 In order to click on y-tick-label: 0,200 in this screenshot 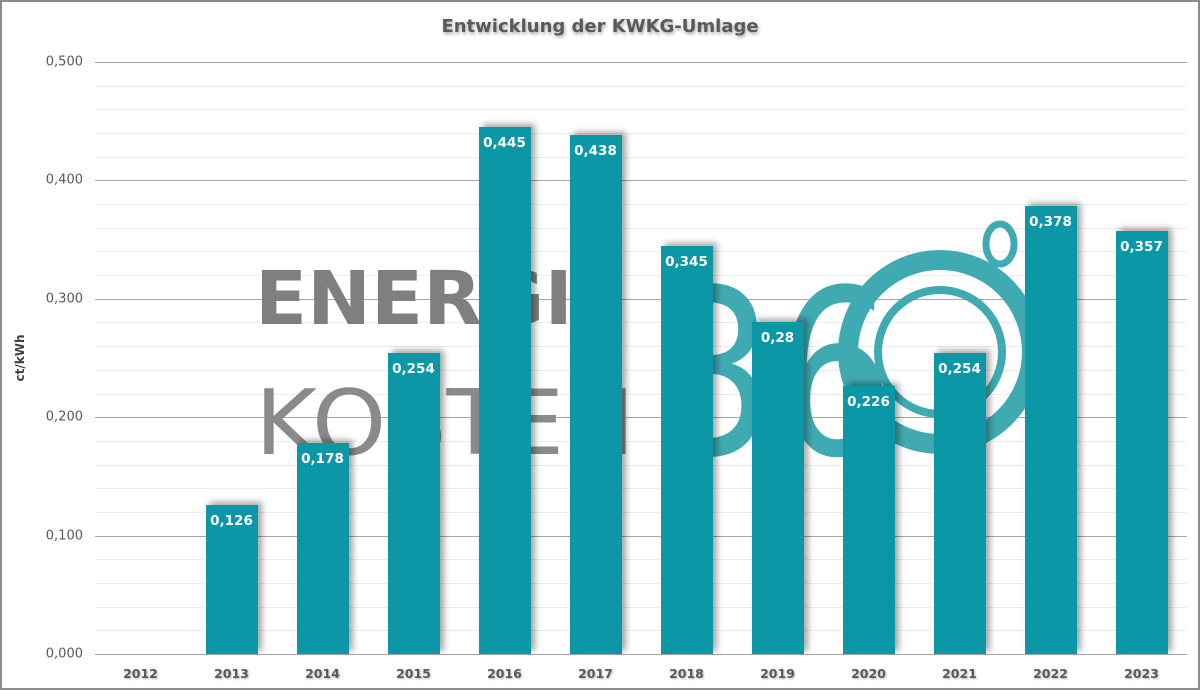, I will do `click(64, 417)`.